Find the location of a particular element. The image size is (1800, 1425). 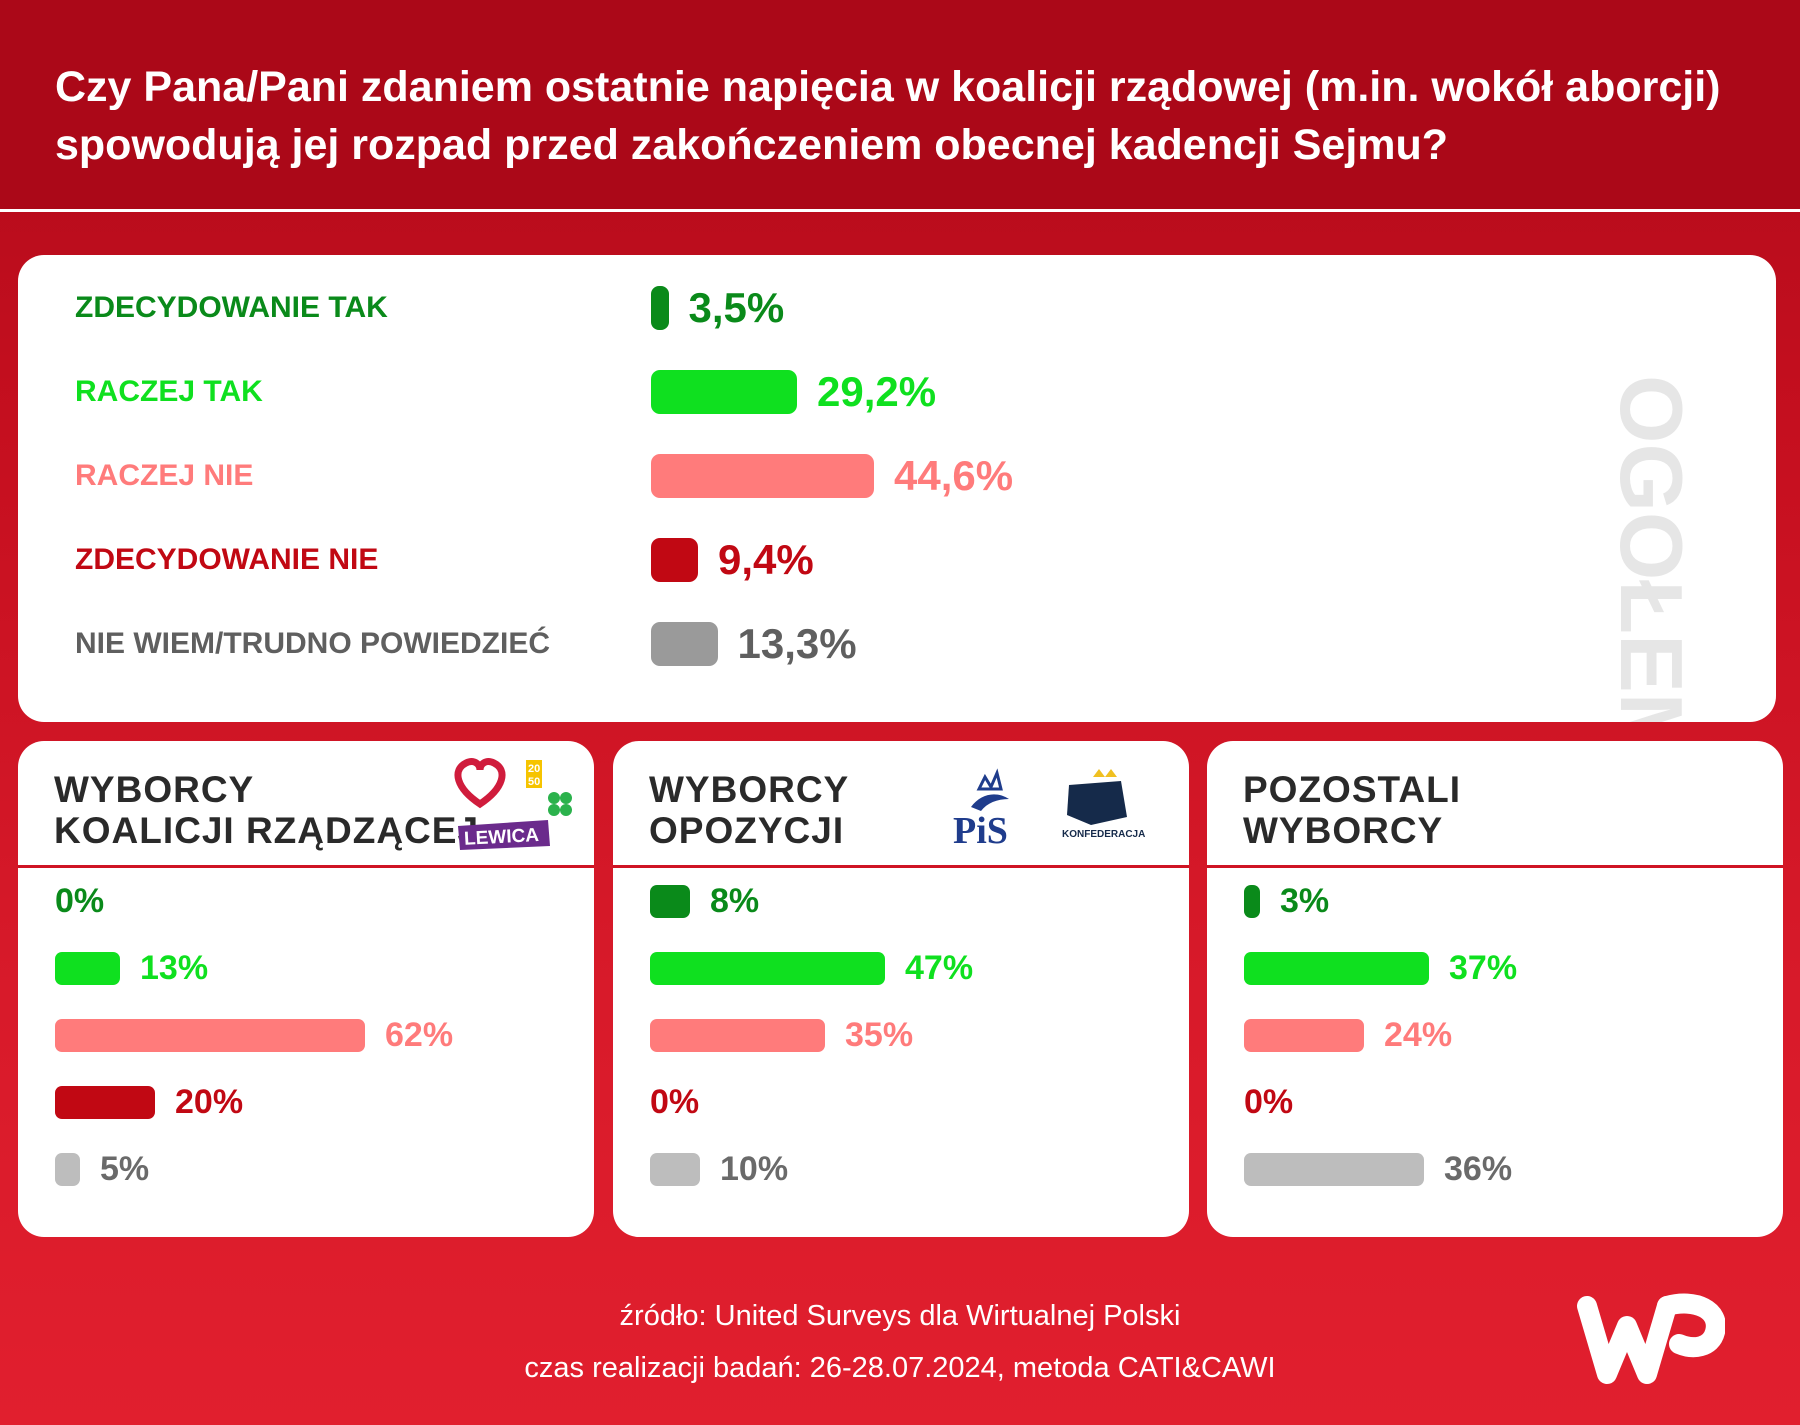

svg-text: 50 is located at coordinates (534, 782).